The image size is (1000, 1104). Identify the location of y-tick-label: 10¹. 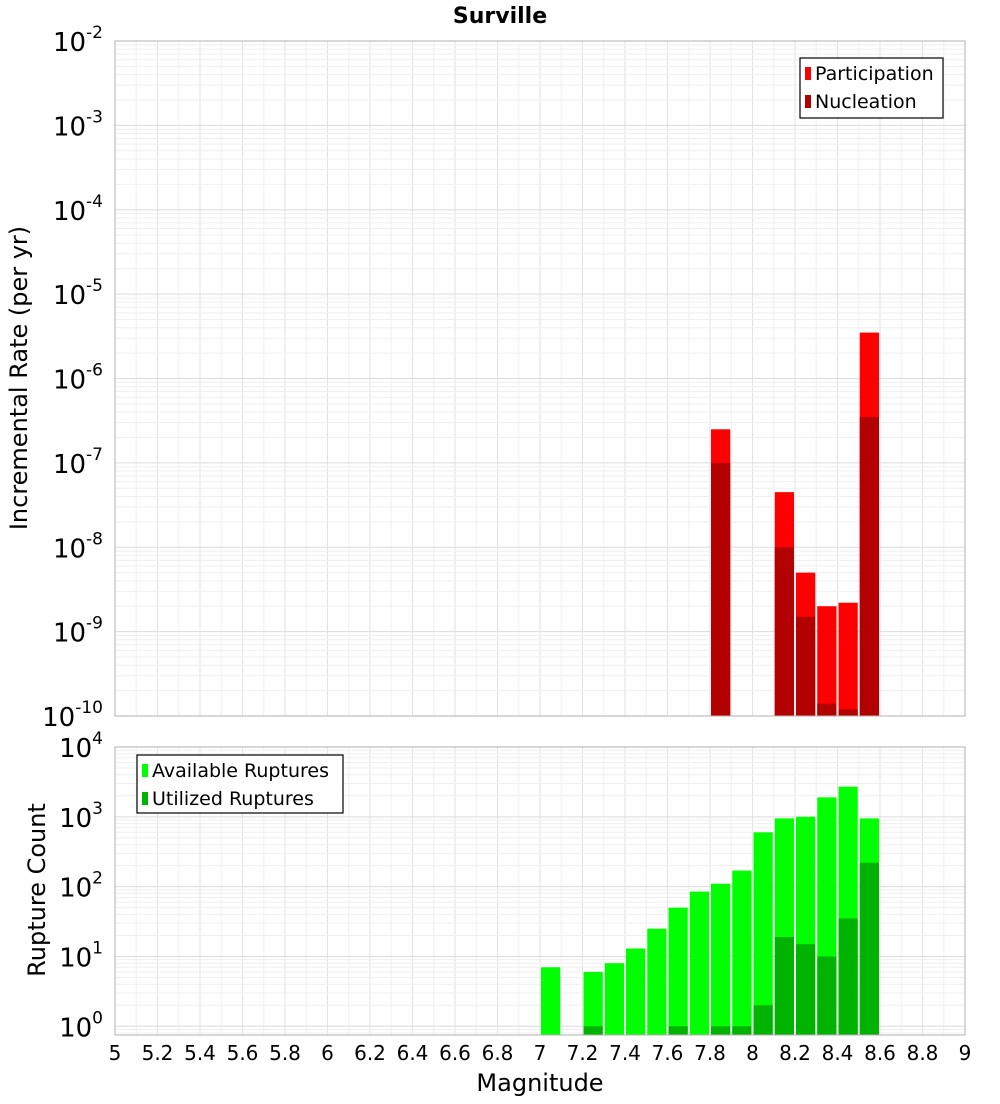
(81, 955).